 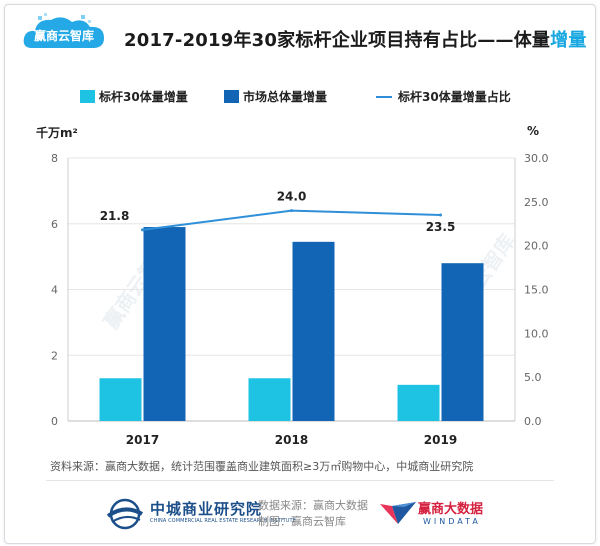 I want to click on y-axis-label-left: 千万m², so click(x=57, y=133).